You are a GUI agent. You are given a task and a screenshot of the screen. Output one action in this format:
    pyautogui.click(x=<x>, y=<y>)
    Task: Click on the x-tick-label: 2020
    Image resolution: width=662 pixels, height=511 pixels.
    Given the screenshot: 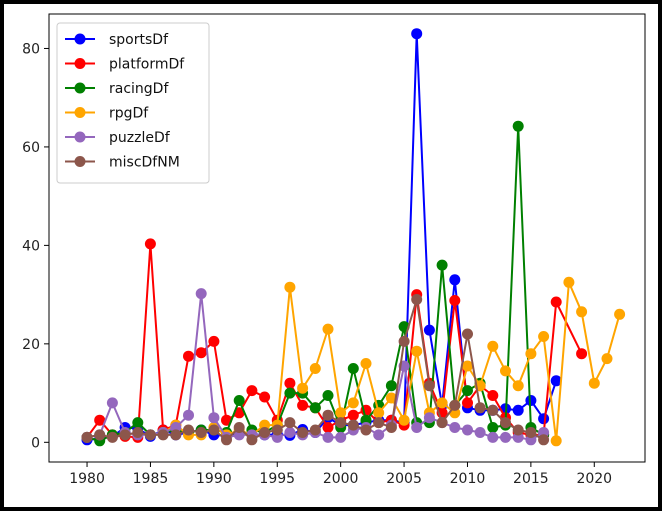 What is the action you would take?
    pyautogui.click(x=594, y=479)
    